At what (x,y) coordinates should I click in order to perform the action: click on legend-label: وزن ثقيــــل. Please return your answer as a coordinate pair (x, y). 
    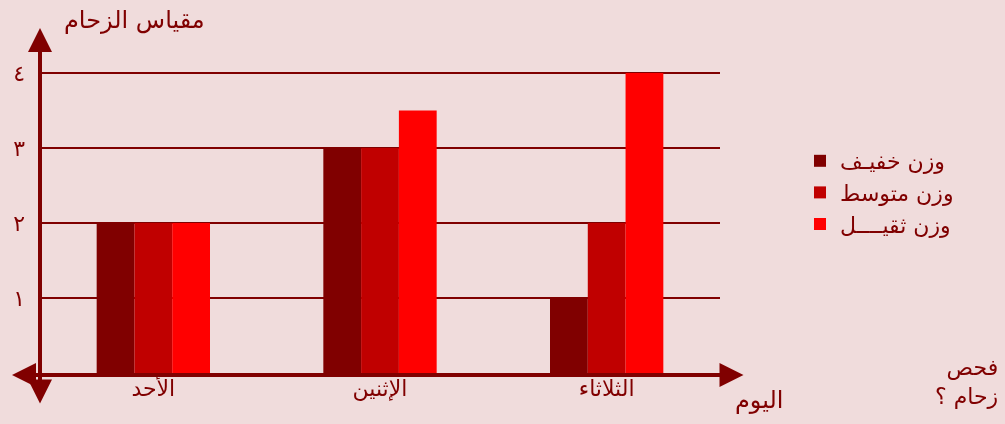
    Looking at the image, I should click on (895, 225).